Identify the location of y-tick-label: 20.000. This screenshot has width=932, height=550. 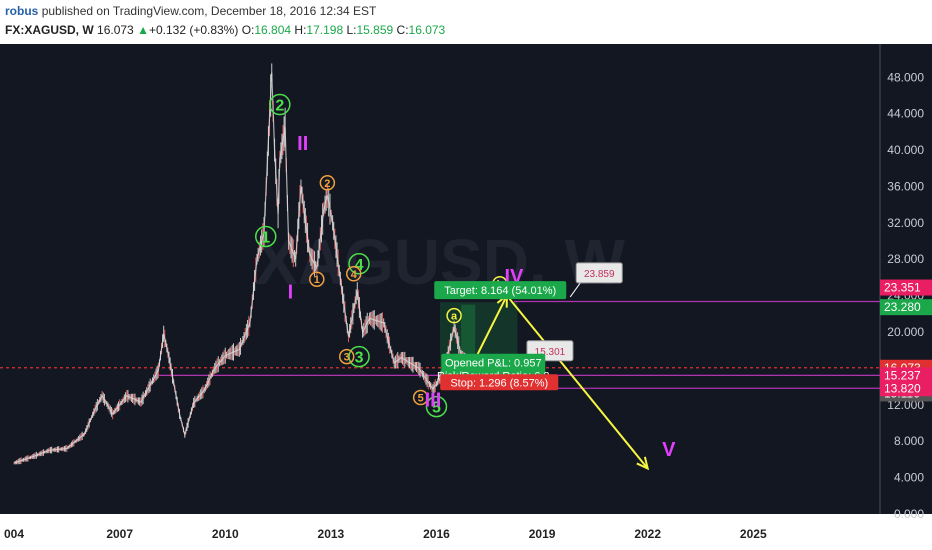
(905, 332).